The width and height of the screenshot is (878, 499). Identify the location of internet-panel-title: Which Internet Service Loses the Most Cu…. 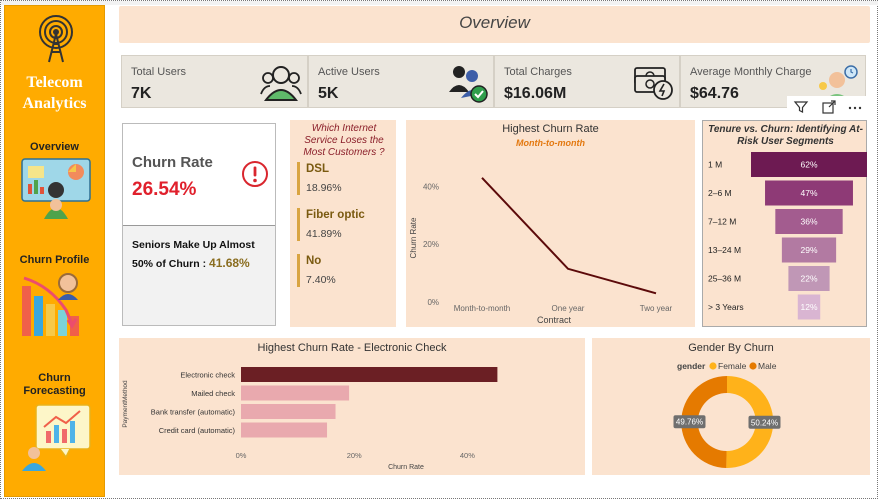
(344, 141).